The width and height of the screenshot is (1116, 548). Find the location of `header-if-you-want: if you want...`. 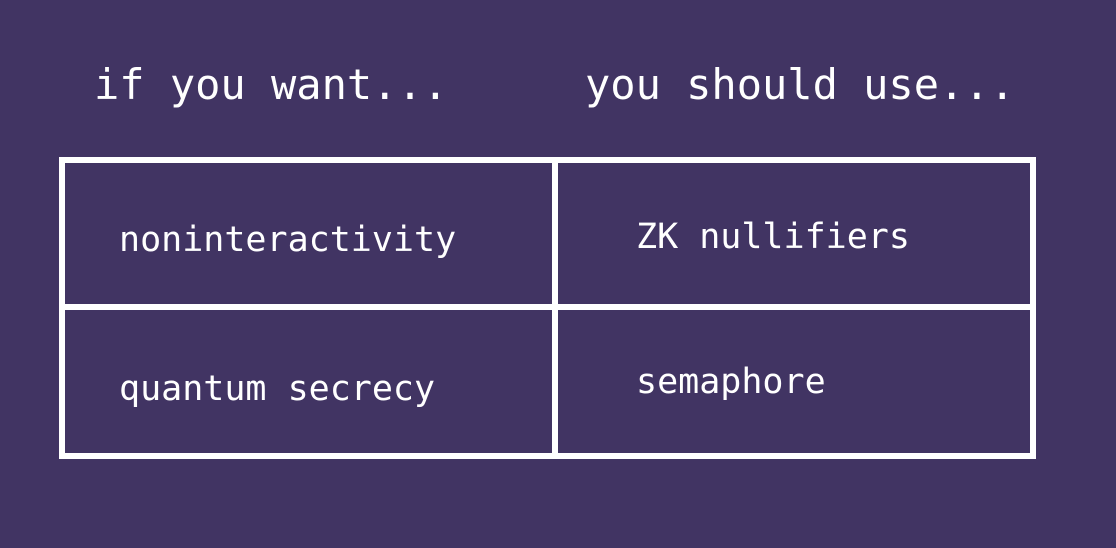

header-if-you-want: if you want... is located at coordinates (271, 84).